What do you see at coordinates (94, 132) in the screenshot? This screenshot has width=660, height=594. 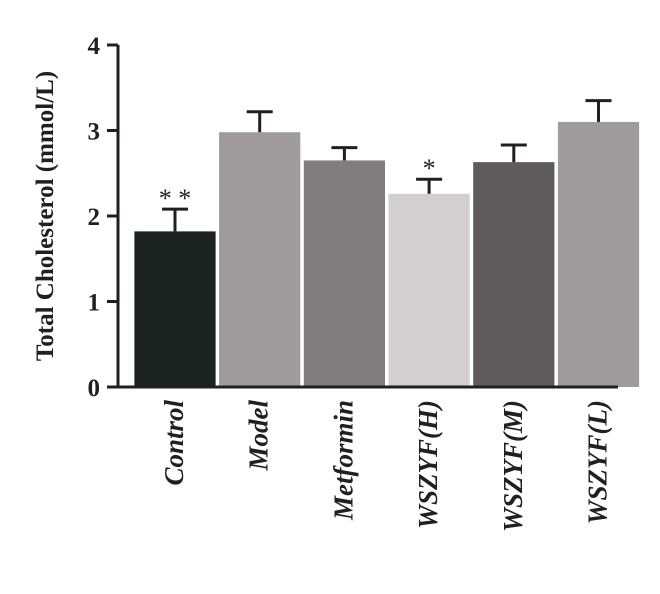 I see `y-tick-label: 3` at bounding box center [94, 132].